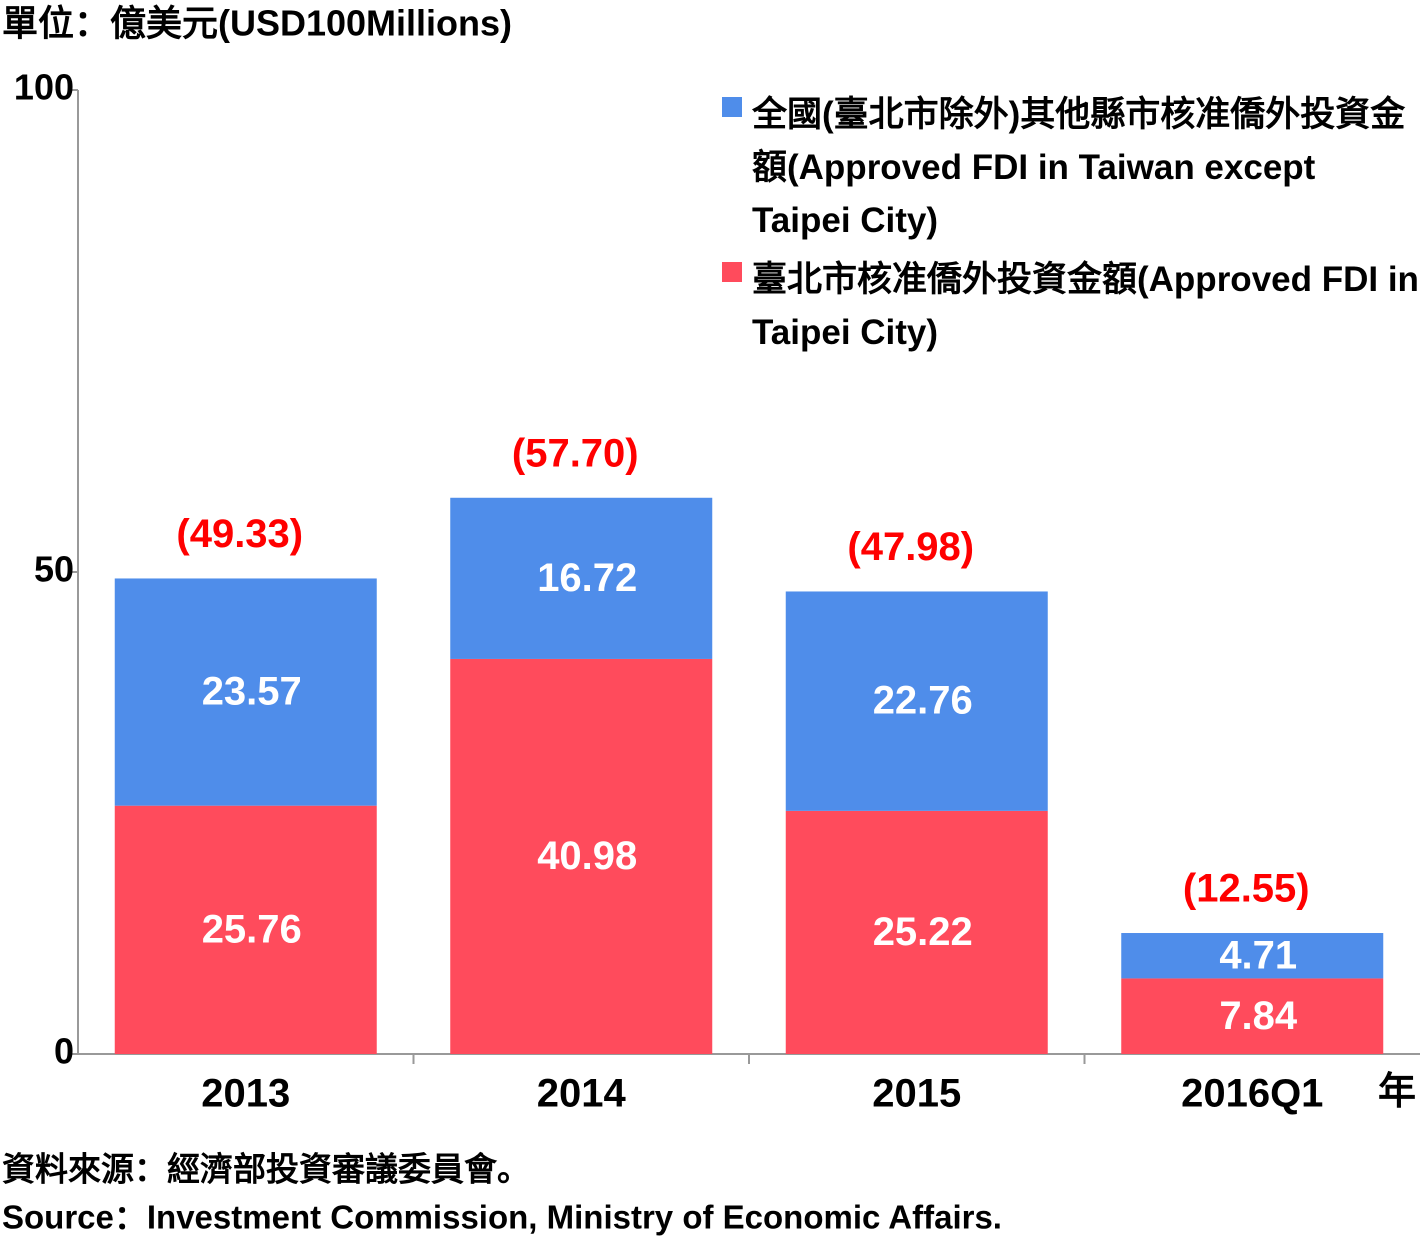  What do you see at coordinates (1085, 306) in the screenshot?
I see `legend-label: 臺北市核准僑外投資金額(Approved FDI in Taipei City)` at bounding box center [1085, 306].